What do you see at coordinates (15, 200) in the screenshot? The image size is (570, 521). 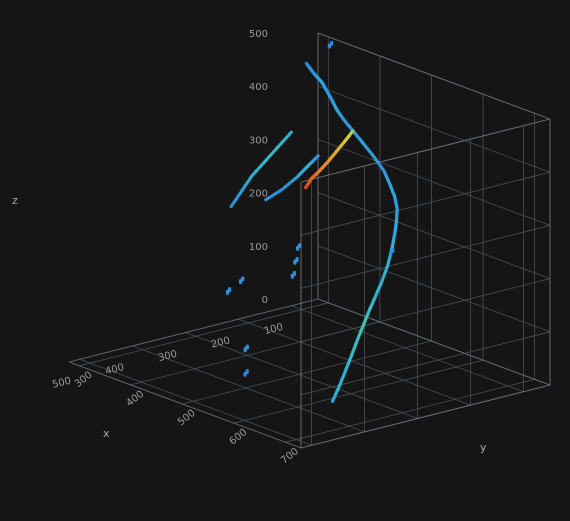 I see `z-axis-label: z` at bounding box center [15, 200].